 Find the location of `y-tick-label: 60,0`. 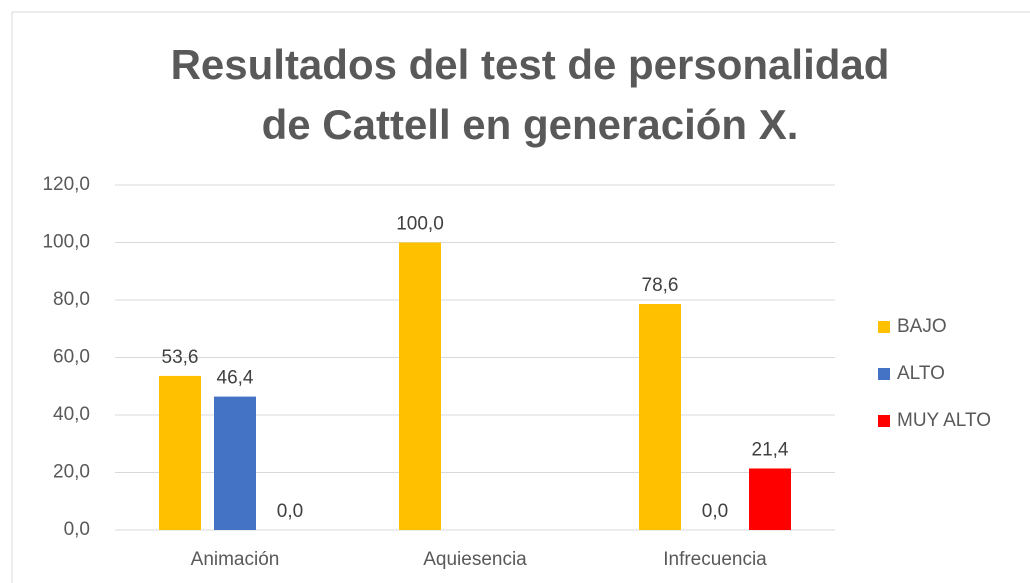

y-tick-label: 60,0 is located at coordinates (71, 357).